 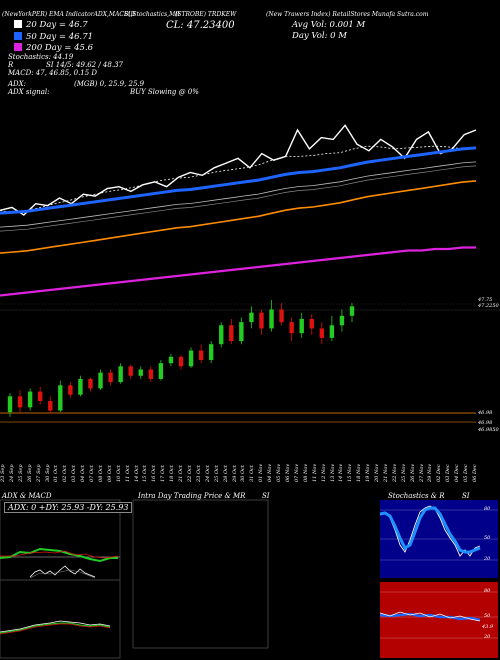 I want to click on macd-signal, so click(x=62, y=574).